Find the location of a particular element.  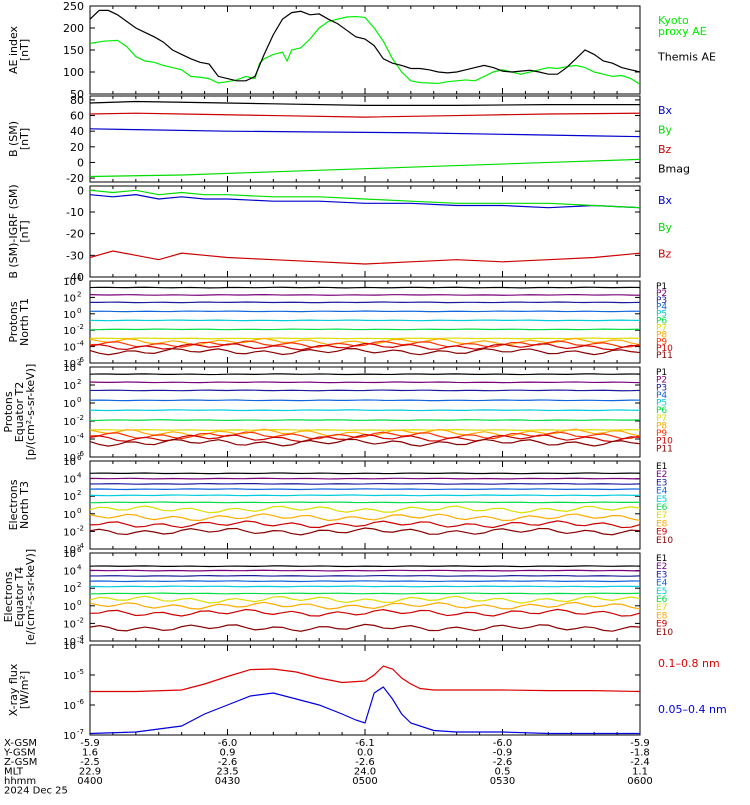

ytick-label-6-2: 10 is located at coordinates (69, 589).